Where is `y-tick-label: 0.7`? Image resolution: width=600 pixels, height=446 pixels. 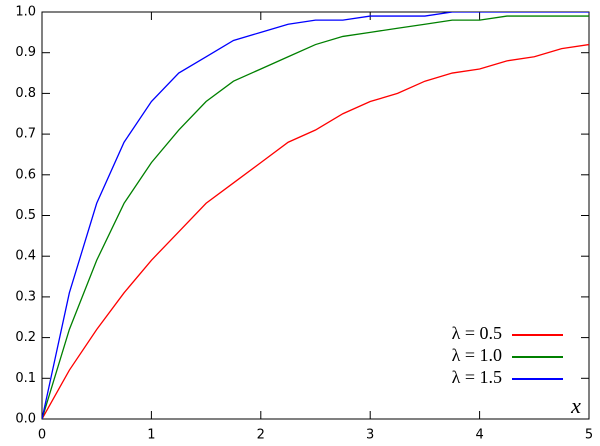 y-tick-label: 0.7 is located at coordinates (25, 134).